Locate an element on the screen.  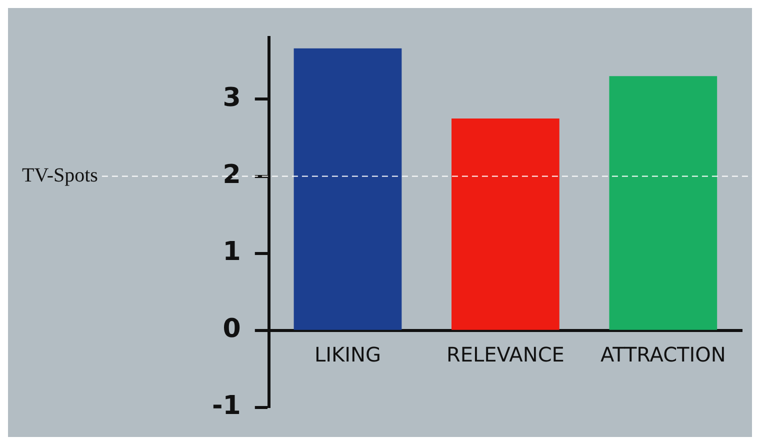
y-tick-label: -1 is located at coordinates (226, 406).